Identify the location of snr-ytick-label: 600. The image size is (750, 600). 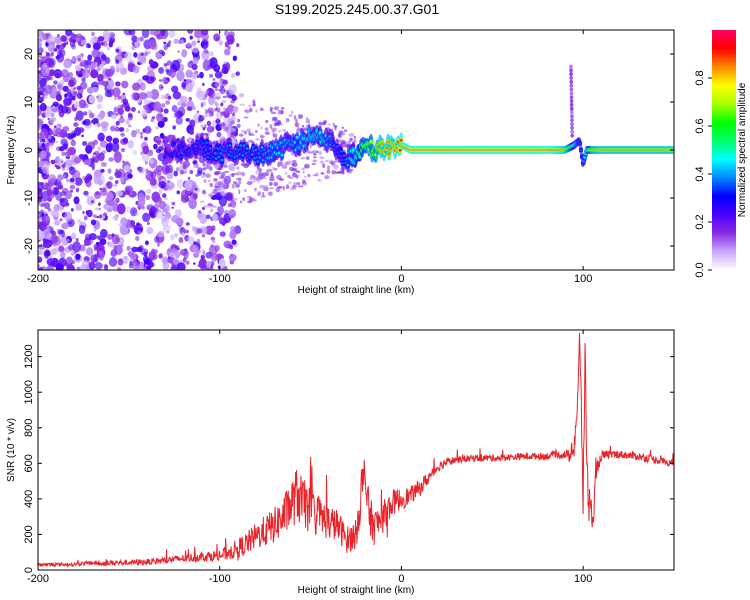
(29, 463).